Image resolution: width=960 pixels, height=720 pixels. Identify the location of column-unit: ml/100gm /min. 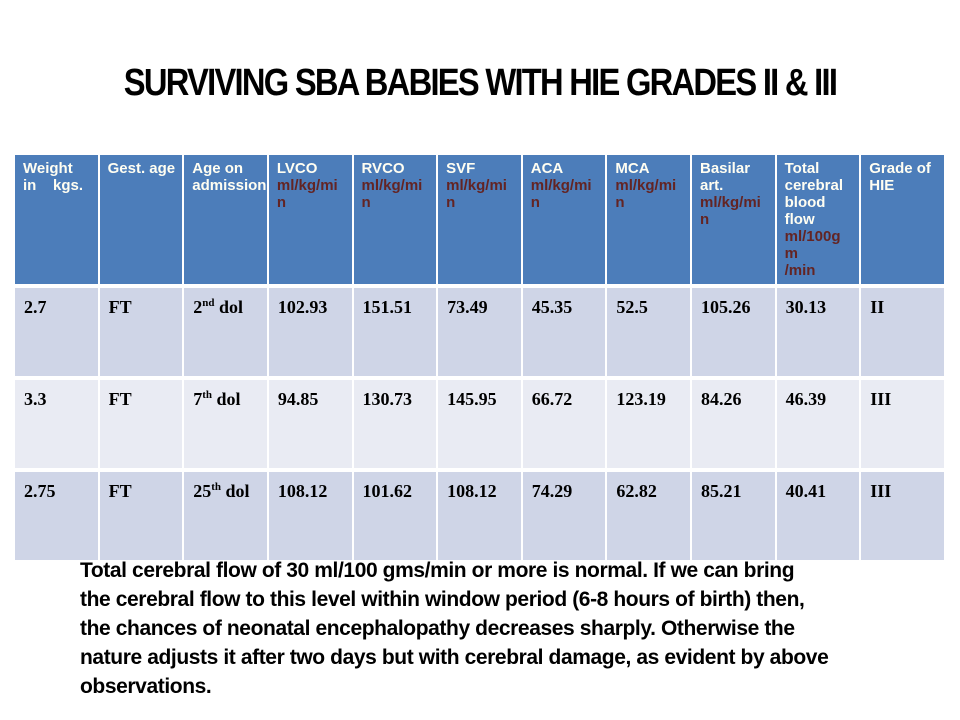
(812, 253).